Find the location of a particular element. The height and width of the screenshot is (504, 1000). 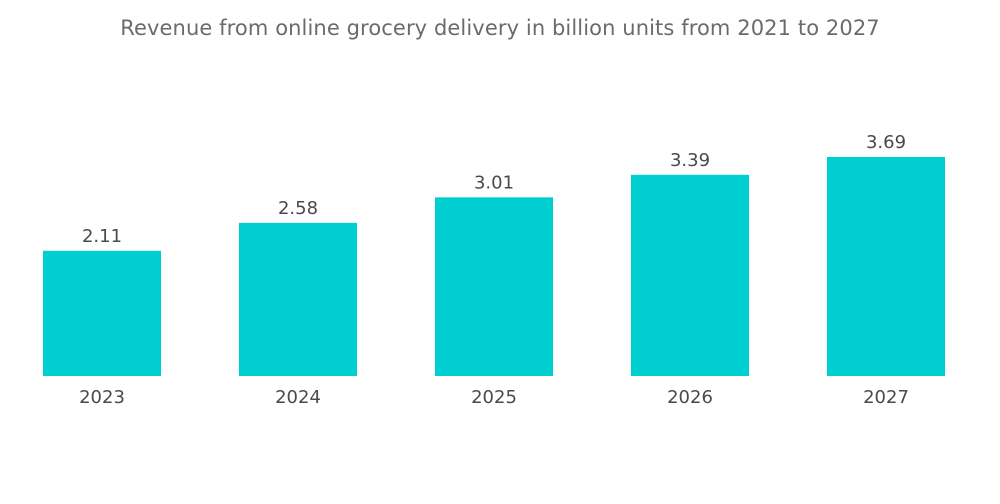

data-label-2023: 2.11 is located at coordinates (102, 236).